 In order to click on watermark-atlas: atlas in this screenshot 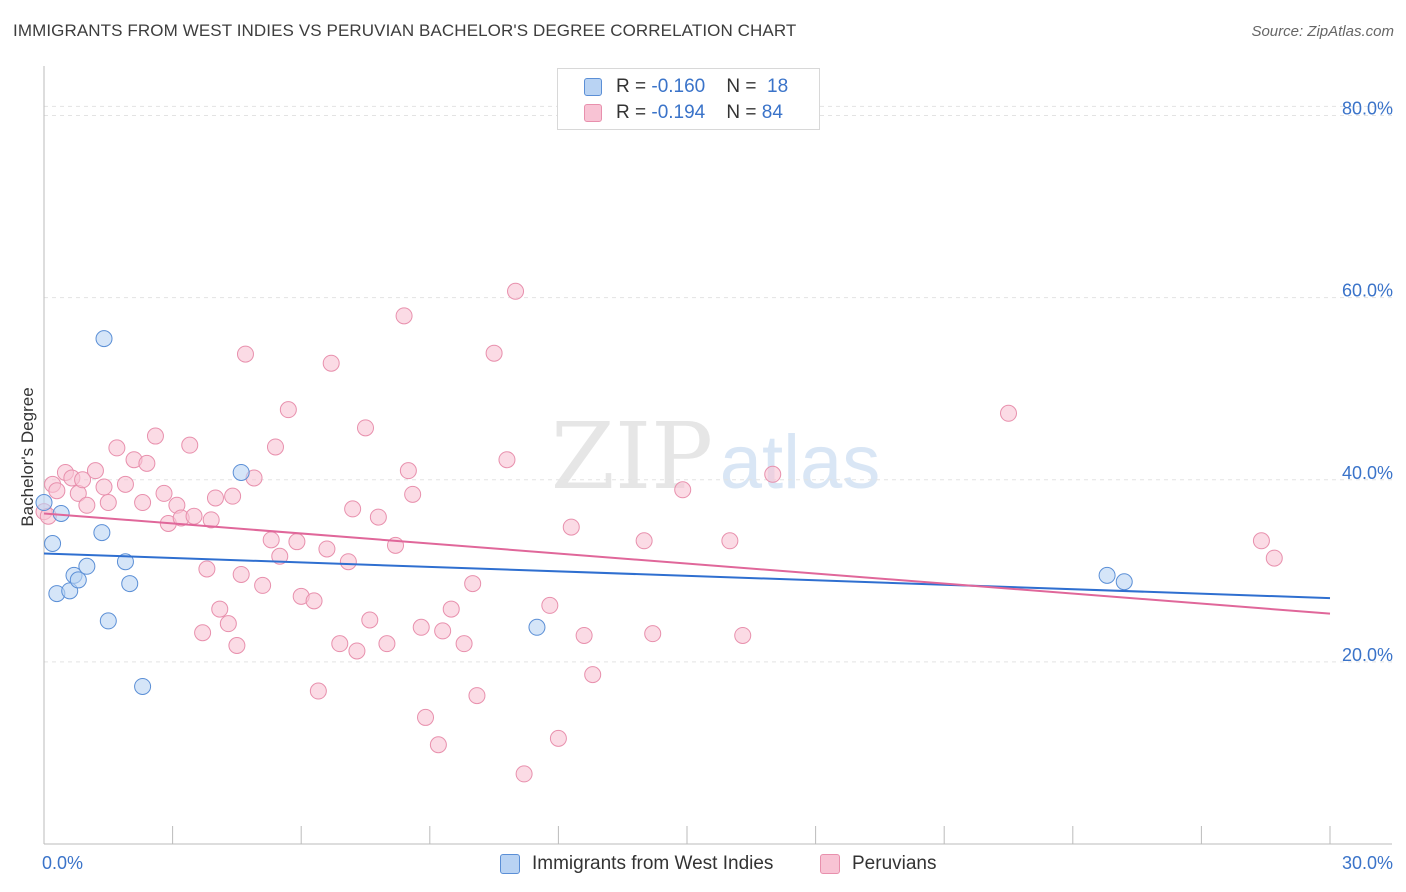, I will do `click(800, 462)`.